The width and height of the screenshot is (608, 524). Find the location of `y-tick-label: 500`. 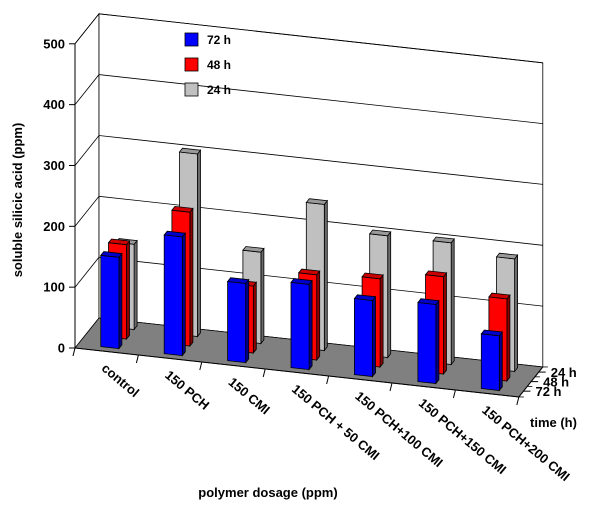

y-tick-label: 500 is located at coordinates (54, 43).